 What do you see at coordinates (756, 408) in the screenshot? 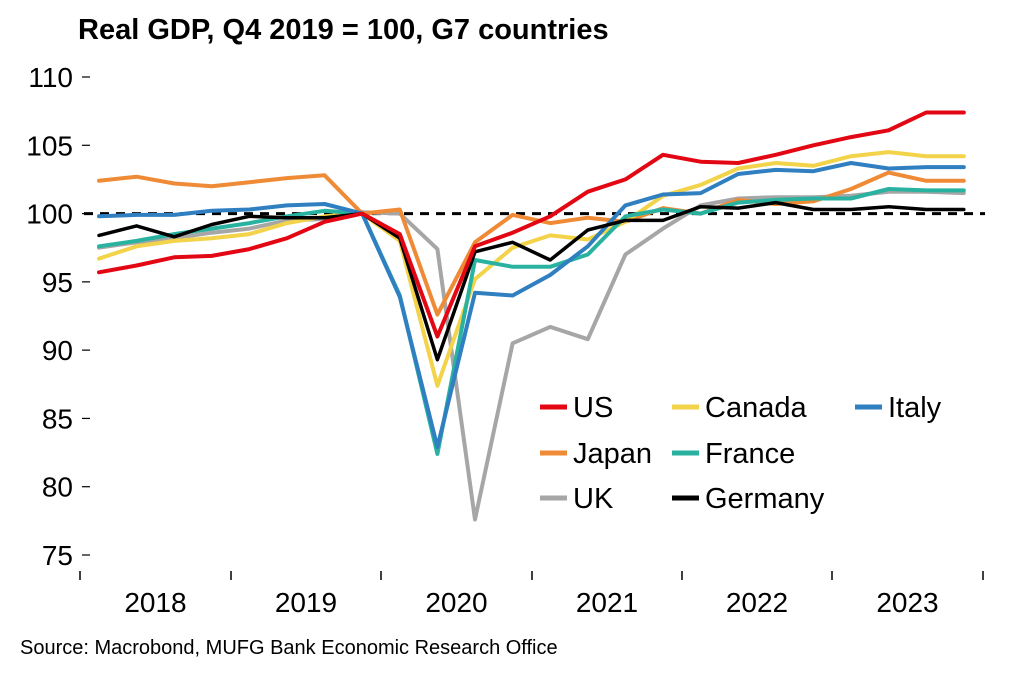
I see `legend-label-canada: Canada` at bounding box center [756, 408].